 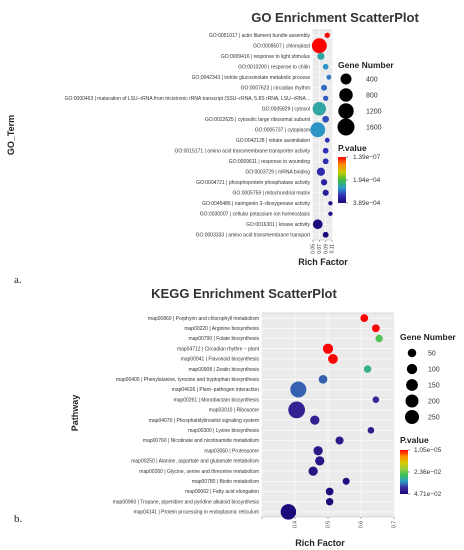 I want to click on x-tick-label: 0.09, so click(x=326, y=249).